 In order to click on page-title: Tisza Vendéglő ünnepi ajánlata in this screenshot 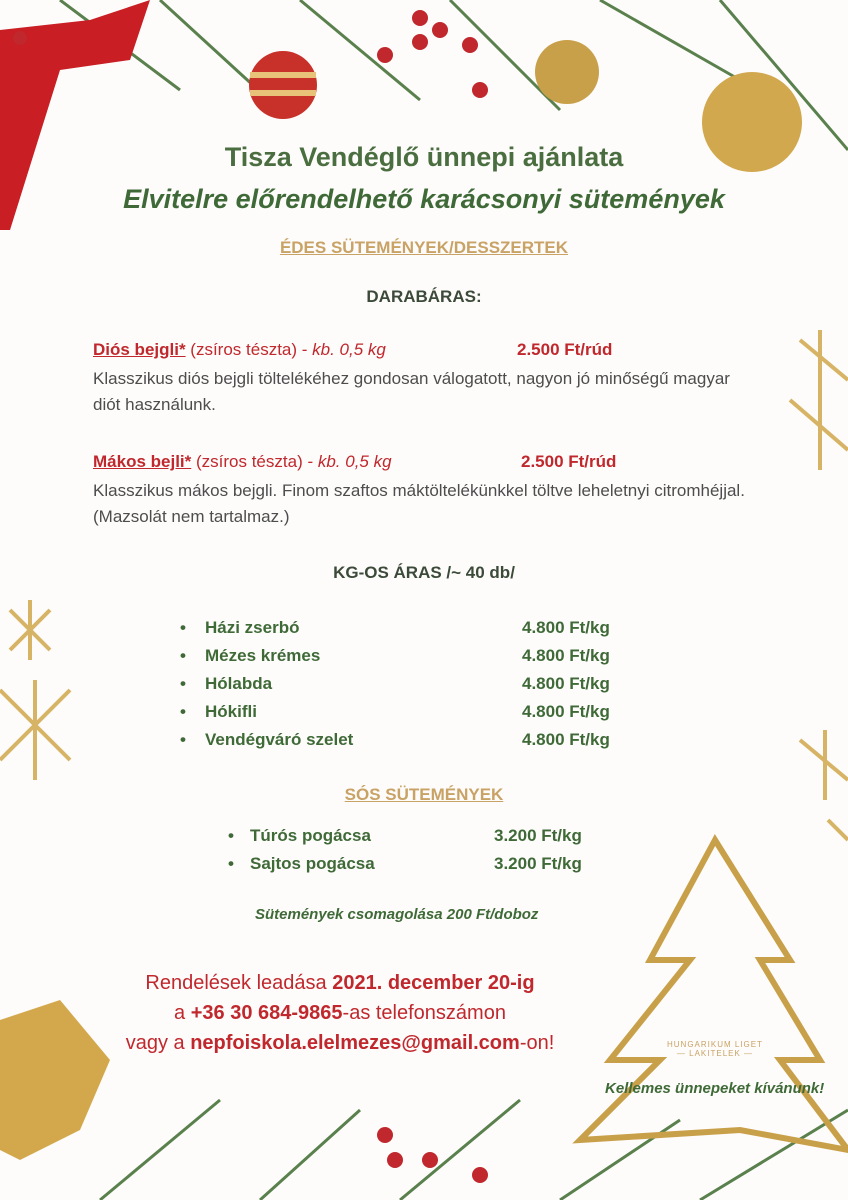, I will do `click(424, 157)`.